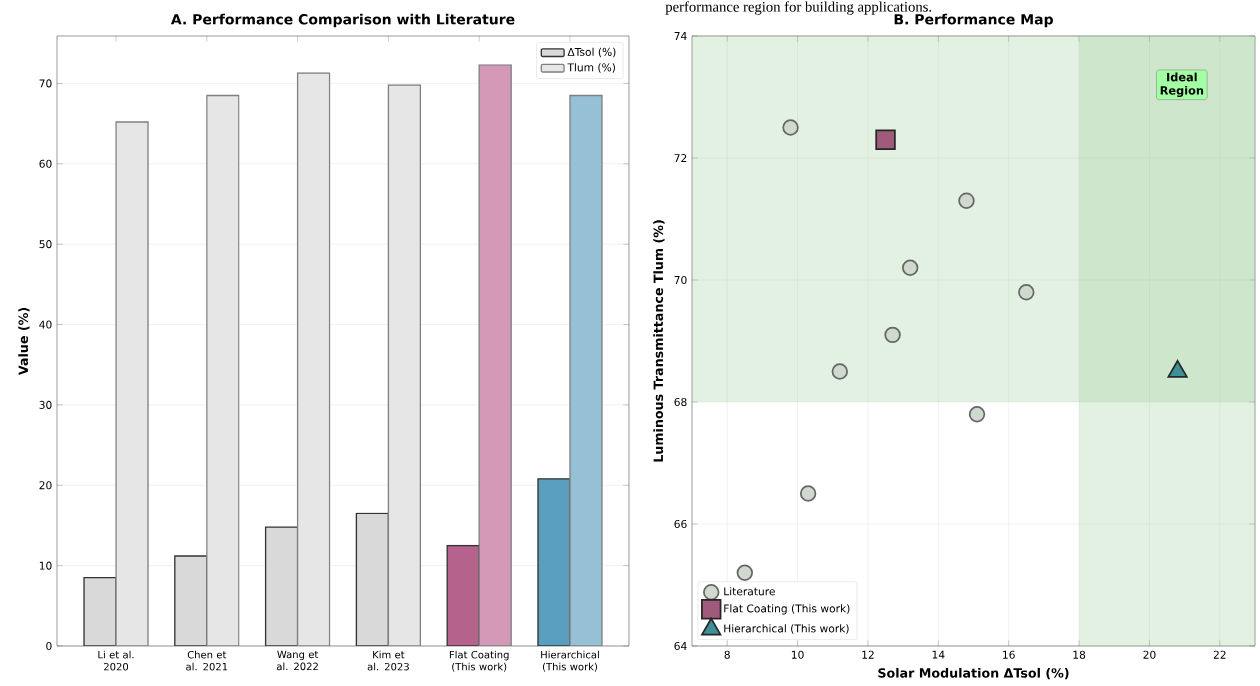 The height and width of the screenshot is (686, 1260). What do you see at coordinates (570, 661) in the screenshot?
I see `x-tick-label: Hierarchical (This work)` at bounding box center [570, 661].